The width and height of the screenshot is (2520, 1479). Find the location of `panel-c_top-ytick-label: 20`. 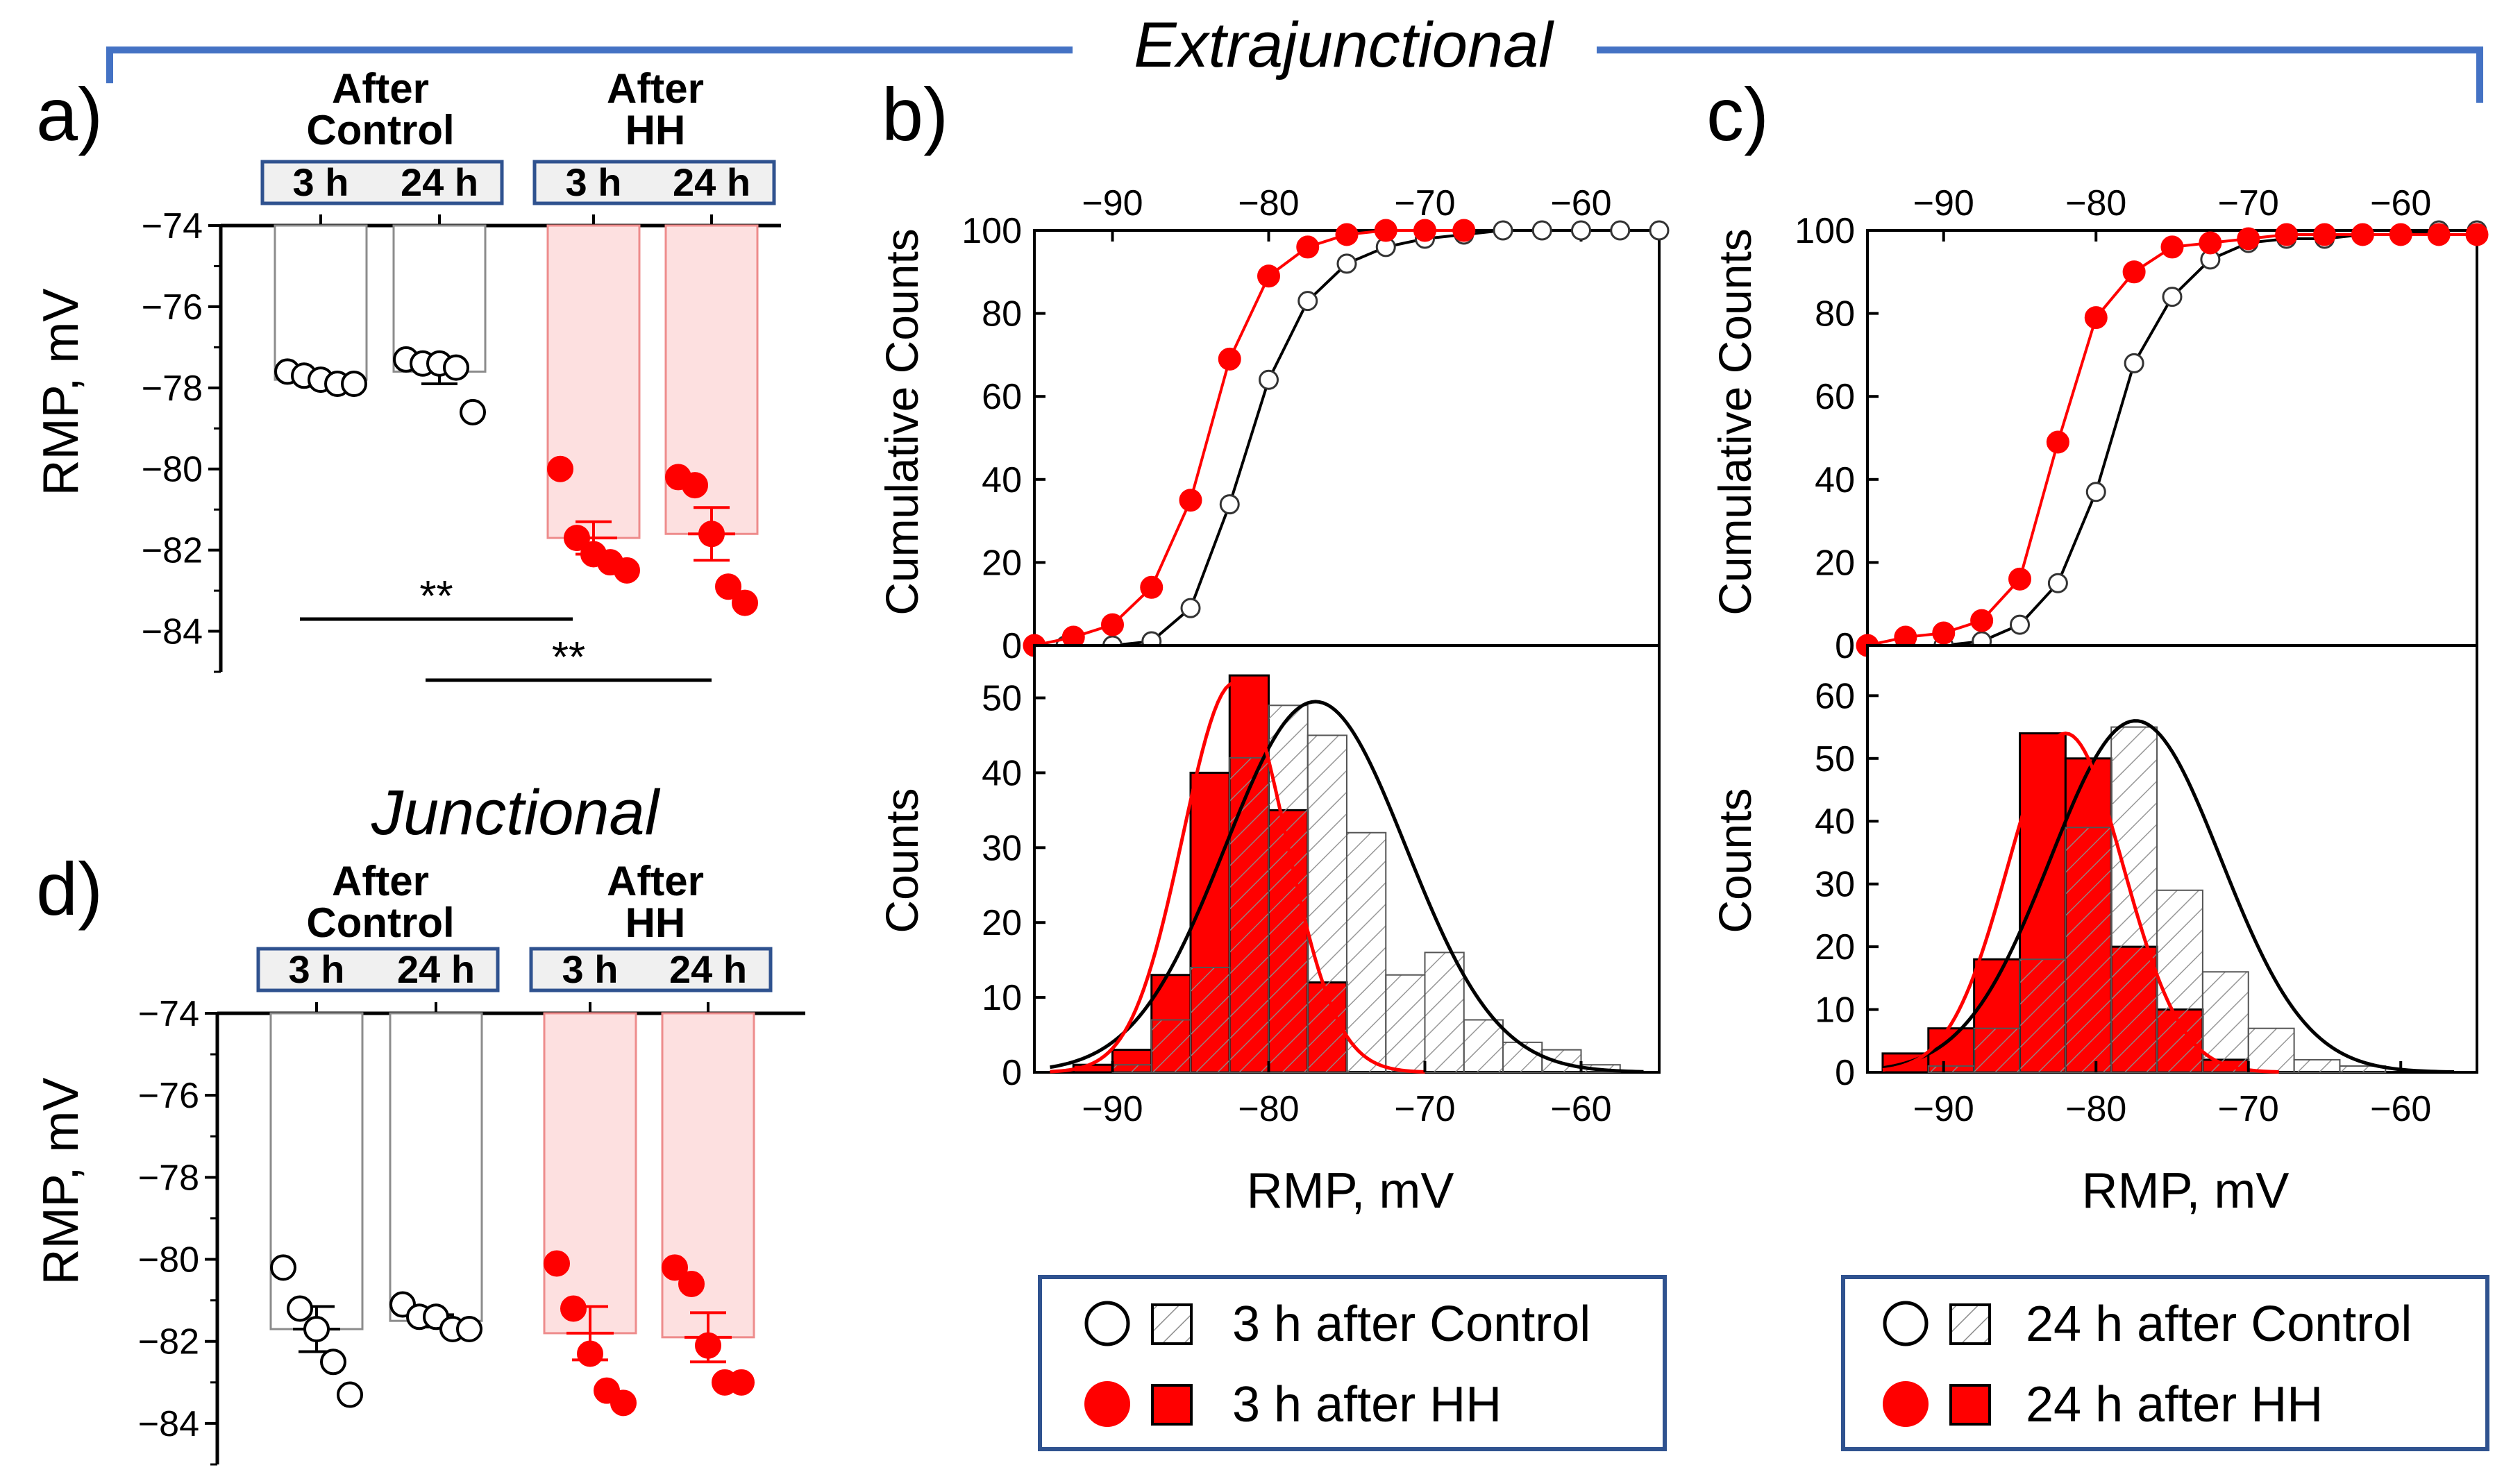

panel-c_top-ytick-label: 20 is located at coordinates (1835, 563).